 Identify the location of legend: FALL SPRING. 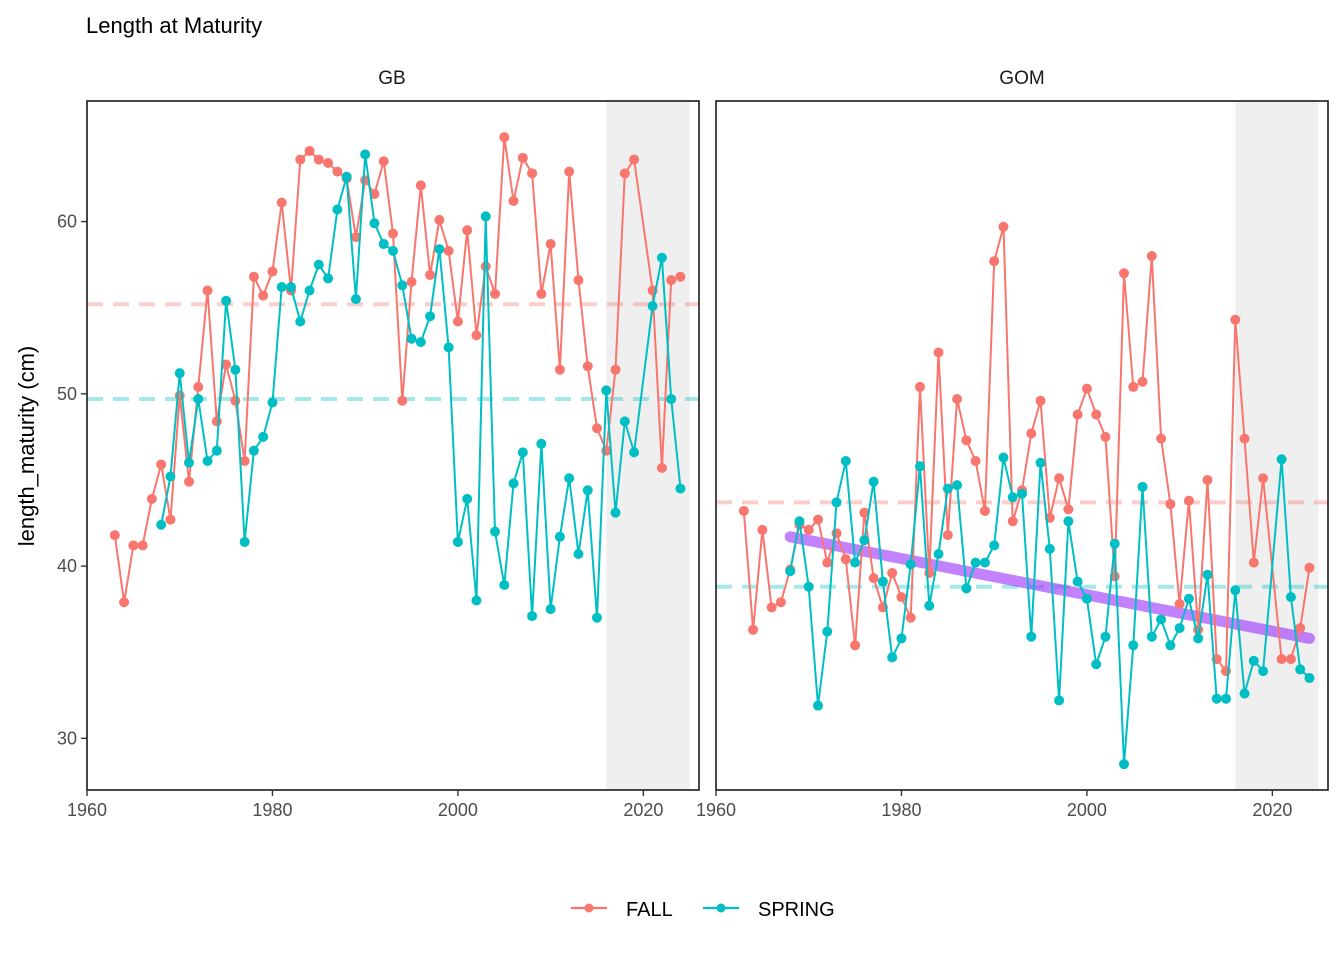
(703, 910).